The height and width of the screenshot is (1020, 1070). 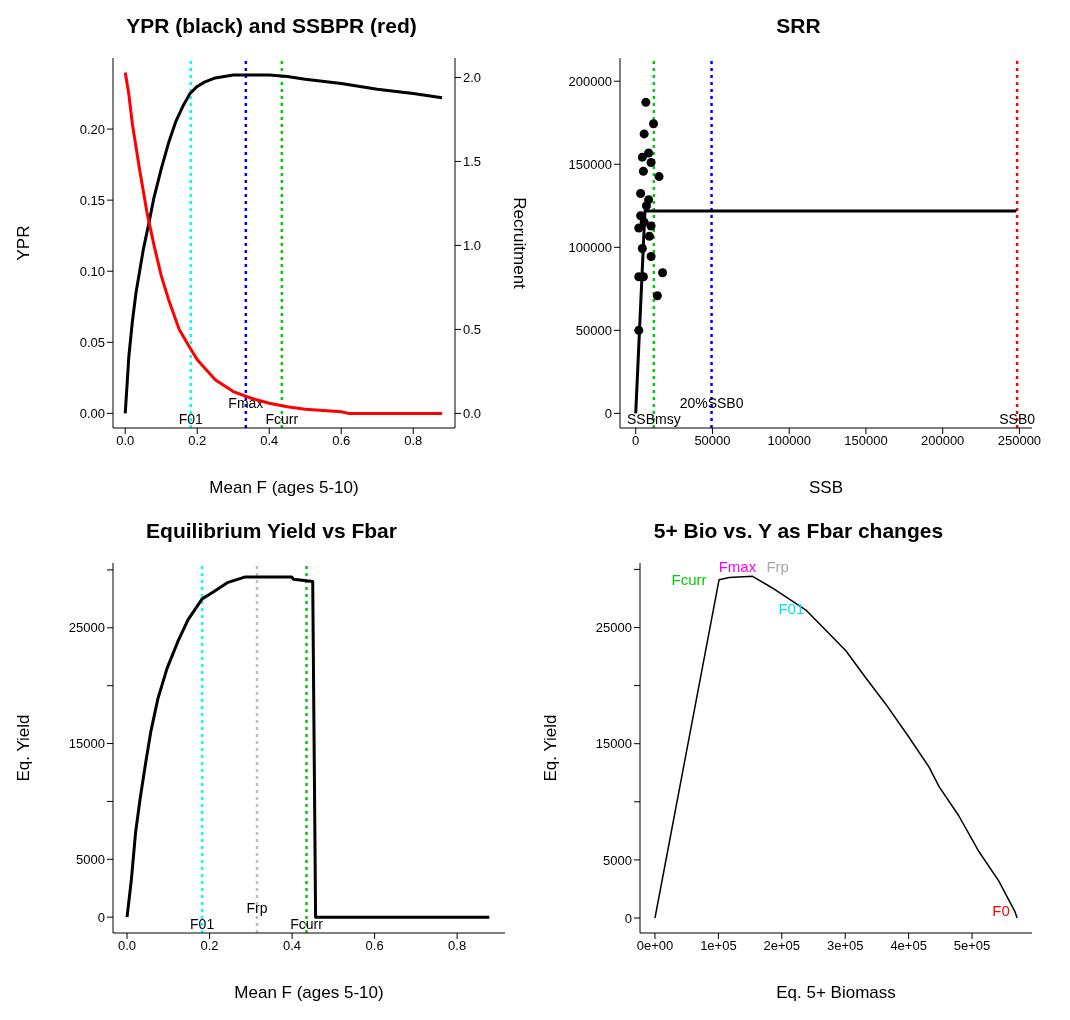 What do you see at coordinates (1019, 441) in the screenshot?
I see `x-tick-label: 250000` at bounding box center [1019, 441].